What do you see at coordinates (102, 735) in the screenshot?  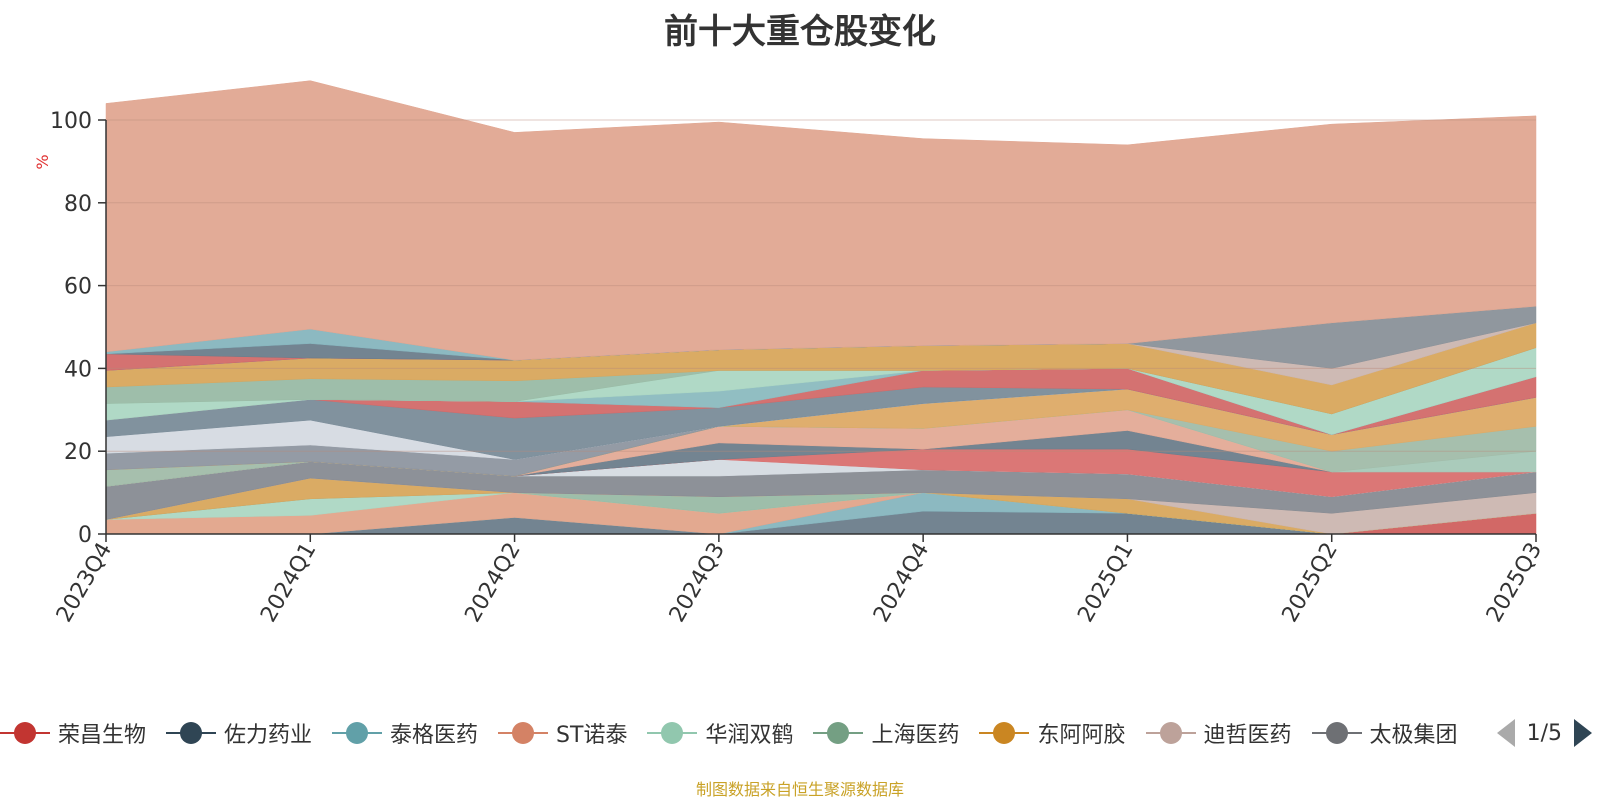 I see `legend-label: 荣昌生物` at bounding box center [102, 735].